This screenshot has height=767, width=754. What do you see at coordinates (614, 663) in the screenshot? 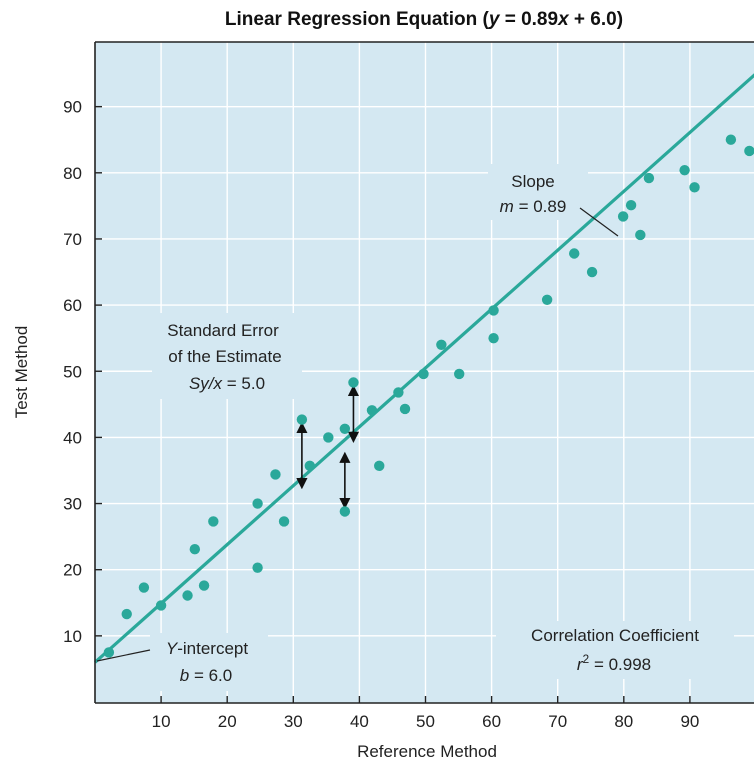
I see `cc-value: r2 = 0.998` at bounding box center [614, 663].